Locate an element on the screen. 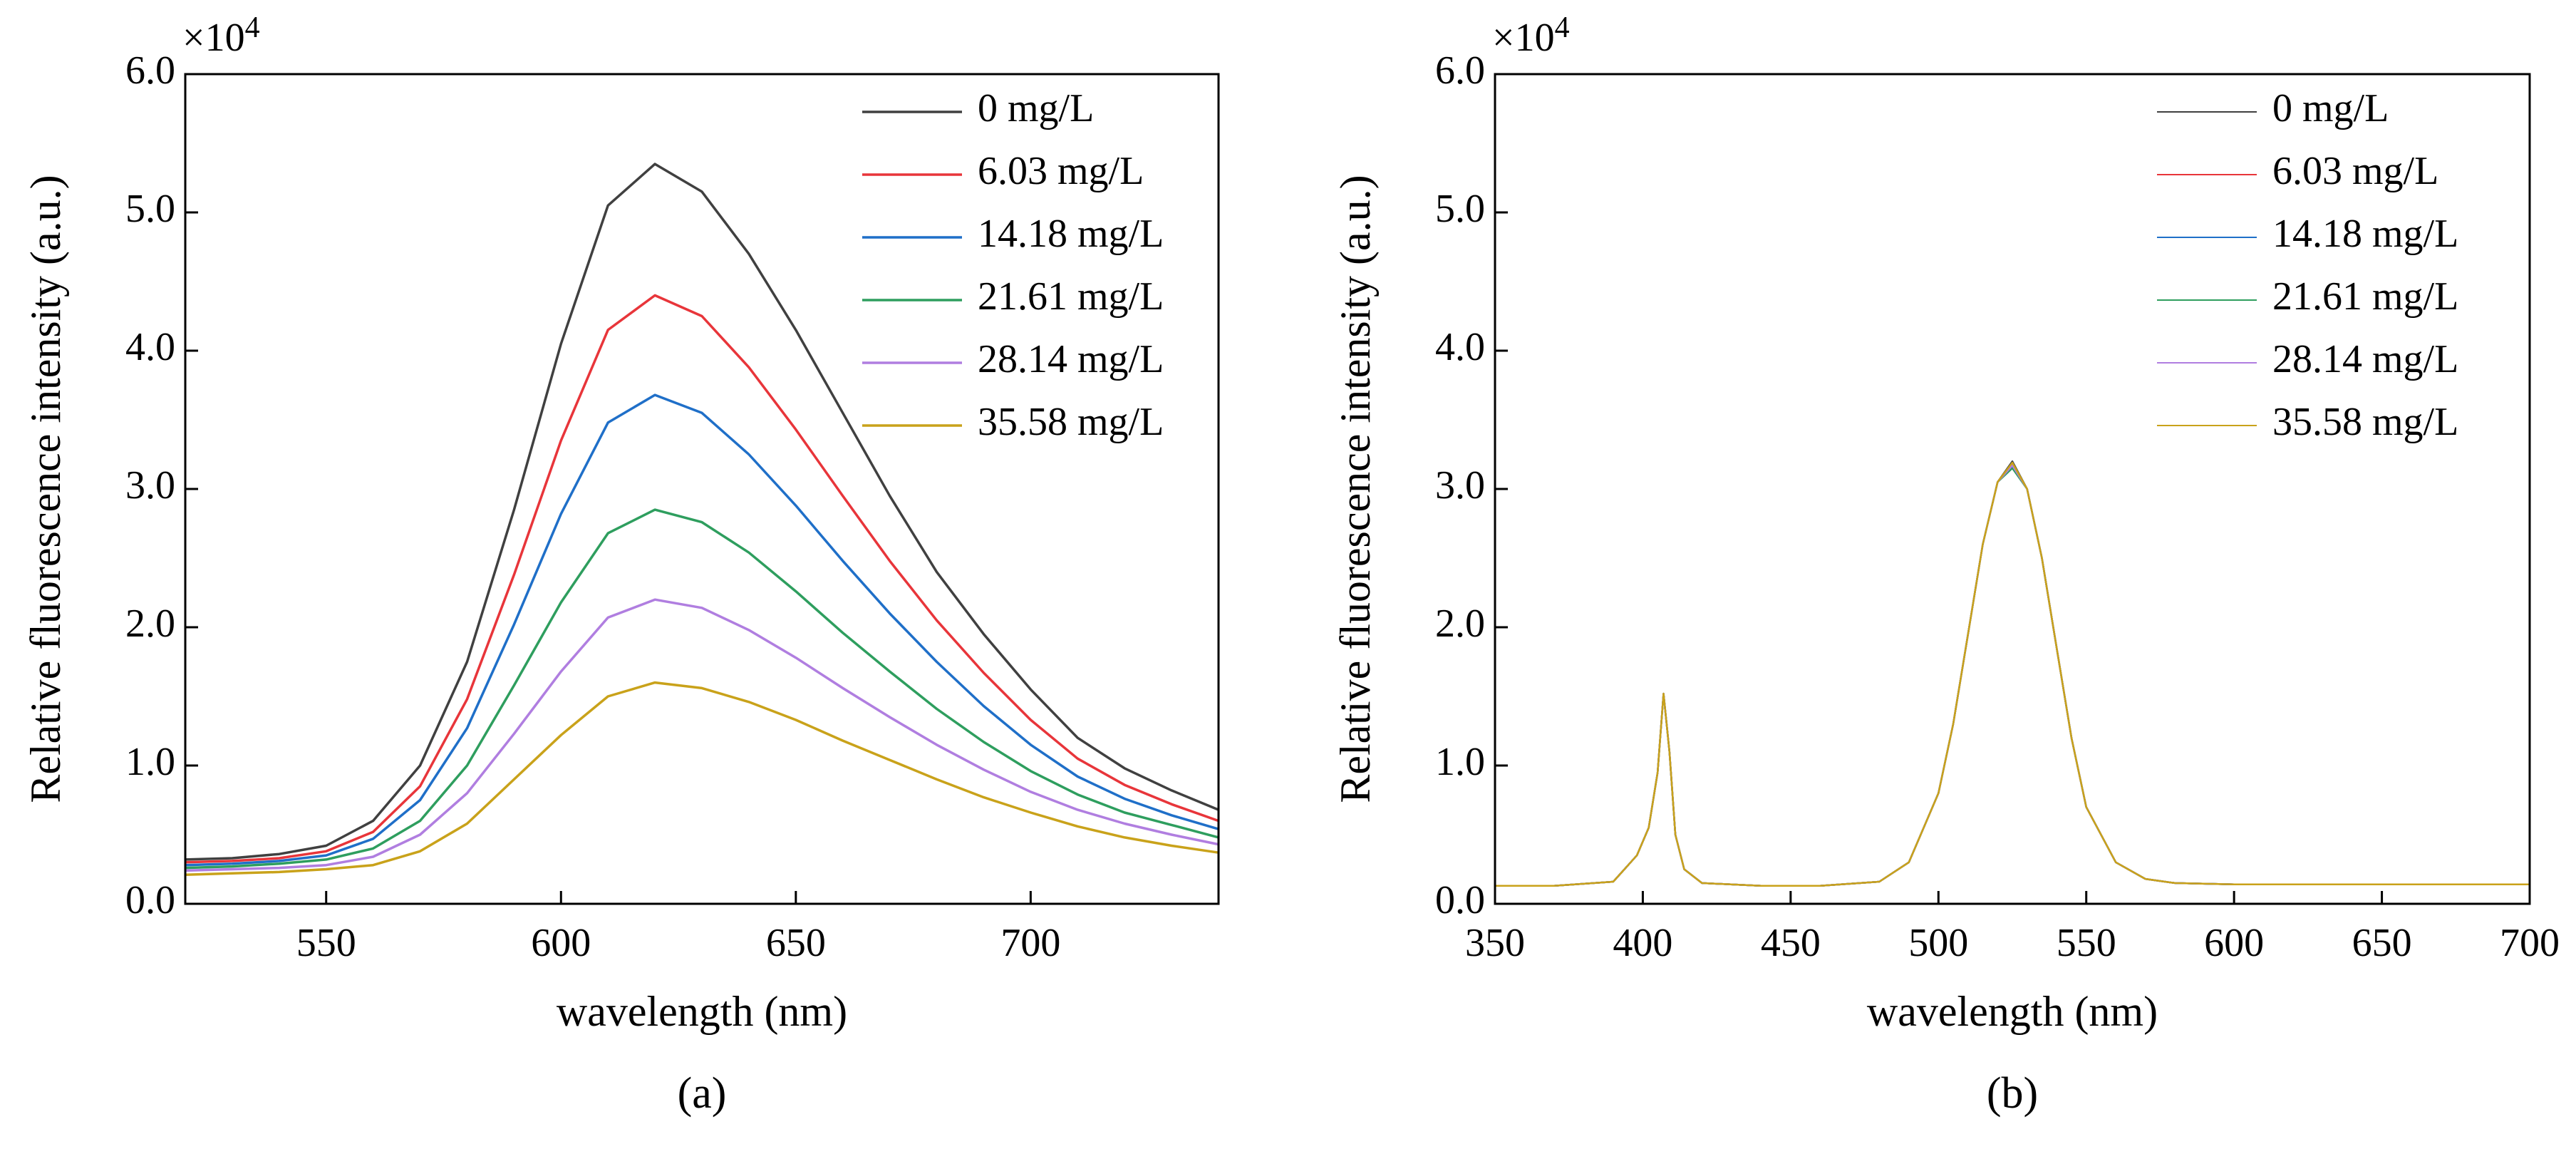 The width and height of the screenshot is (2576, 1149). caption: (b) is located at coordinates (2012, 1093).